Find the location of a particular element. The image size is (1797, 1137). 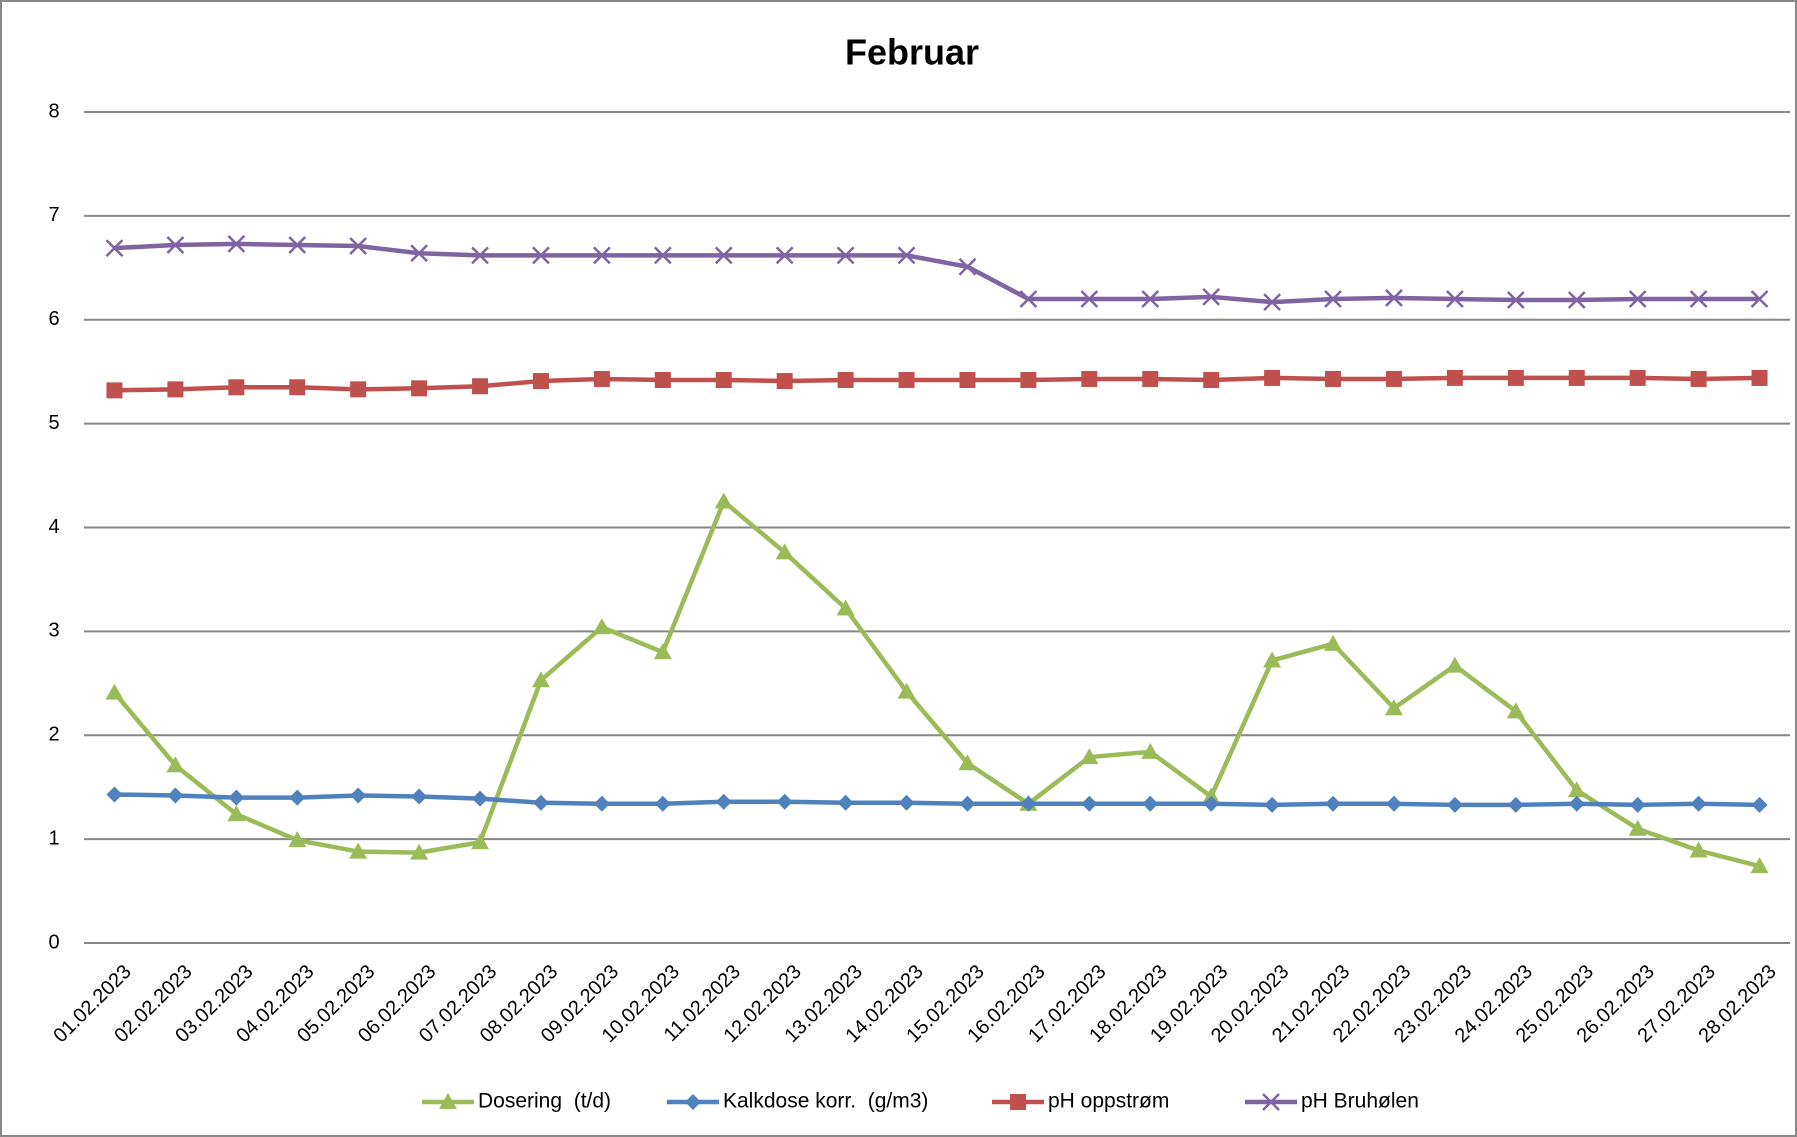

y-tick-label: 3 is located at coordinates (53, 631).